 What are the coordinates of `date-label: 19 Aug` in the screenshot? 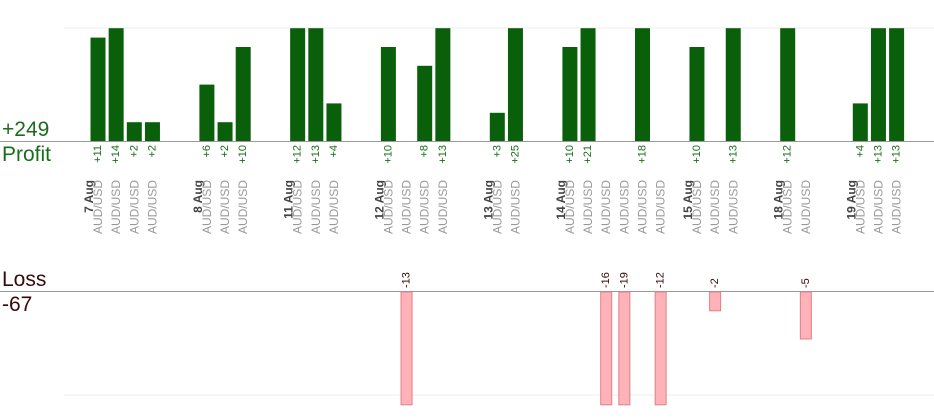 It's located at (851, 200).